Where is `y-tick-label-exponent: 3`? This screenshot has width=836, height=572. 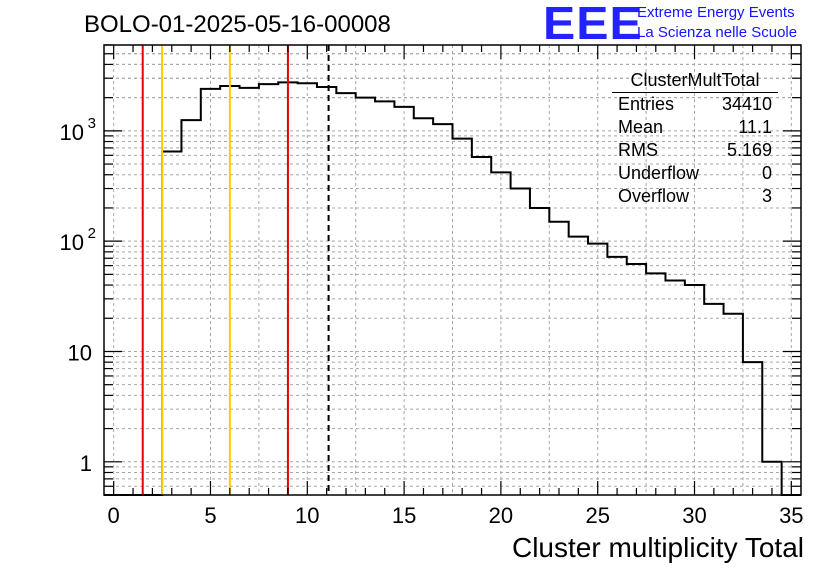 y-tick-label-exponent: 3 is located at coordinates (92, 123).